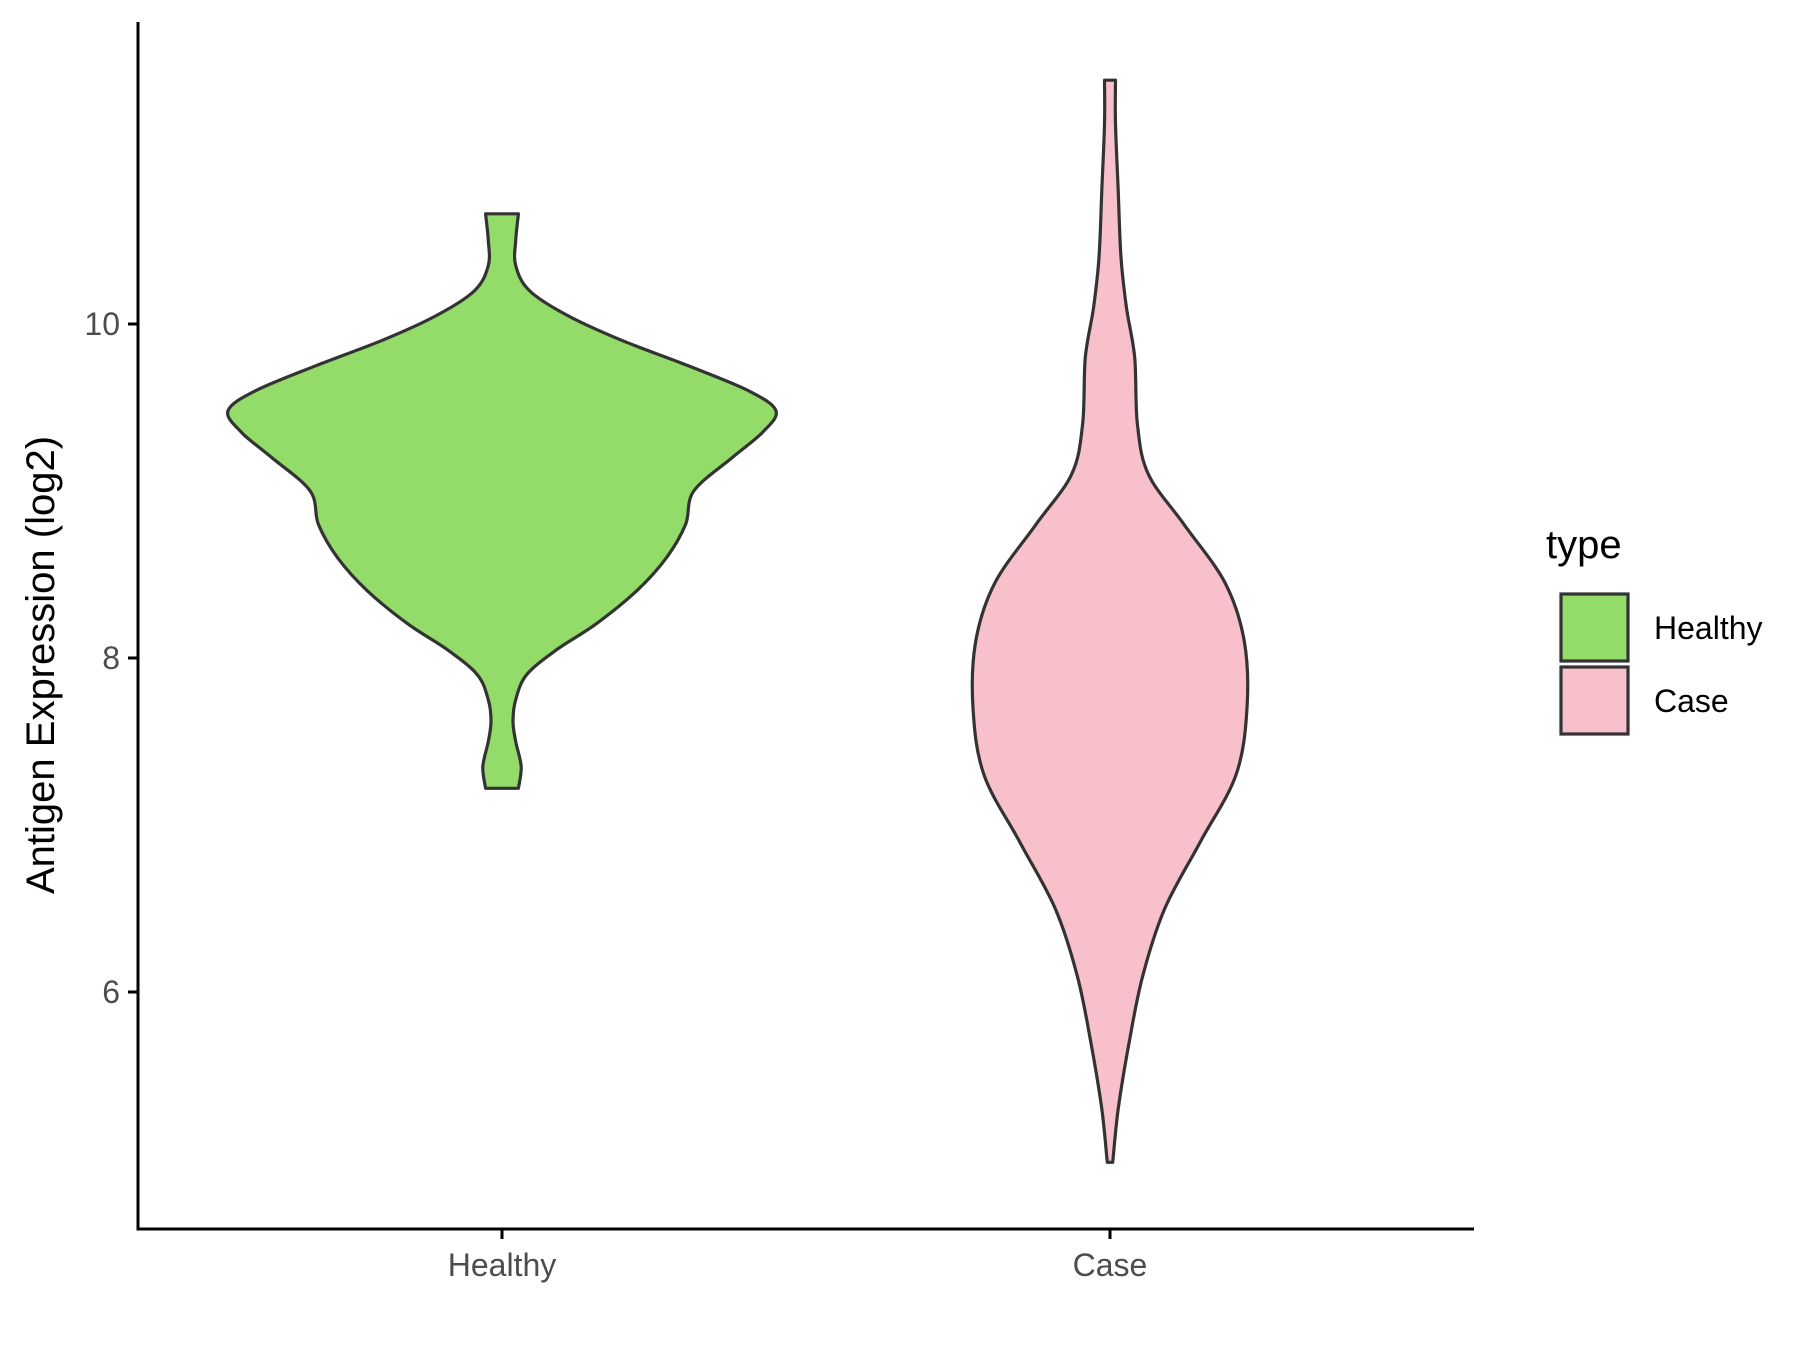  What do you see at coordinates (502, 501) in the screenshot?
I see `violin-healthy` at bounding box center [502, 501].